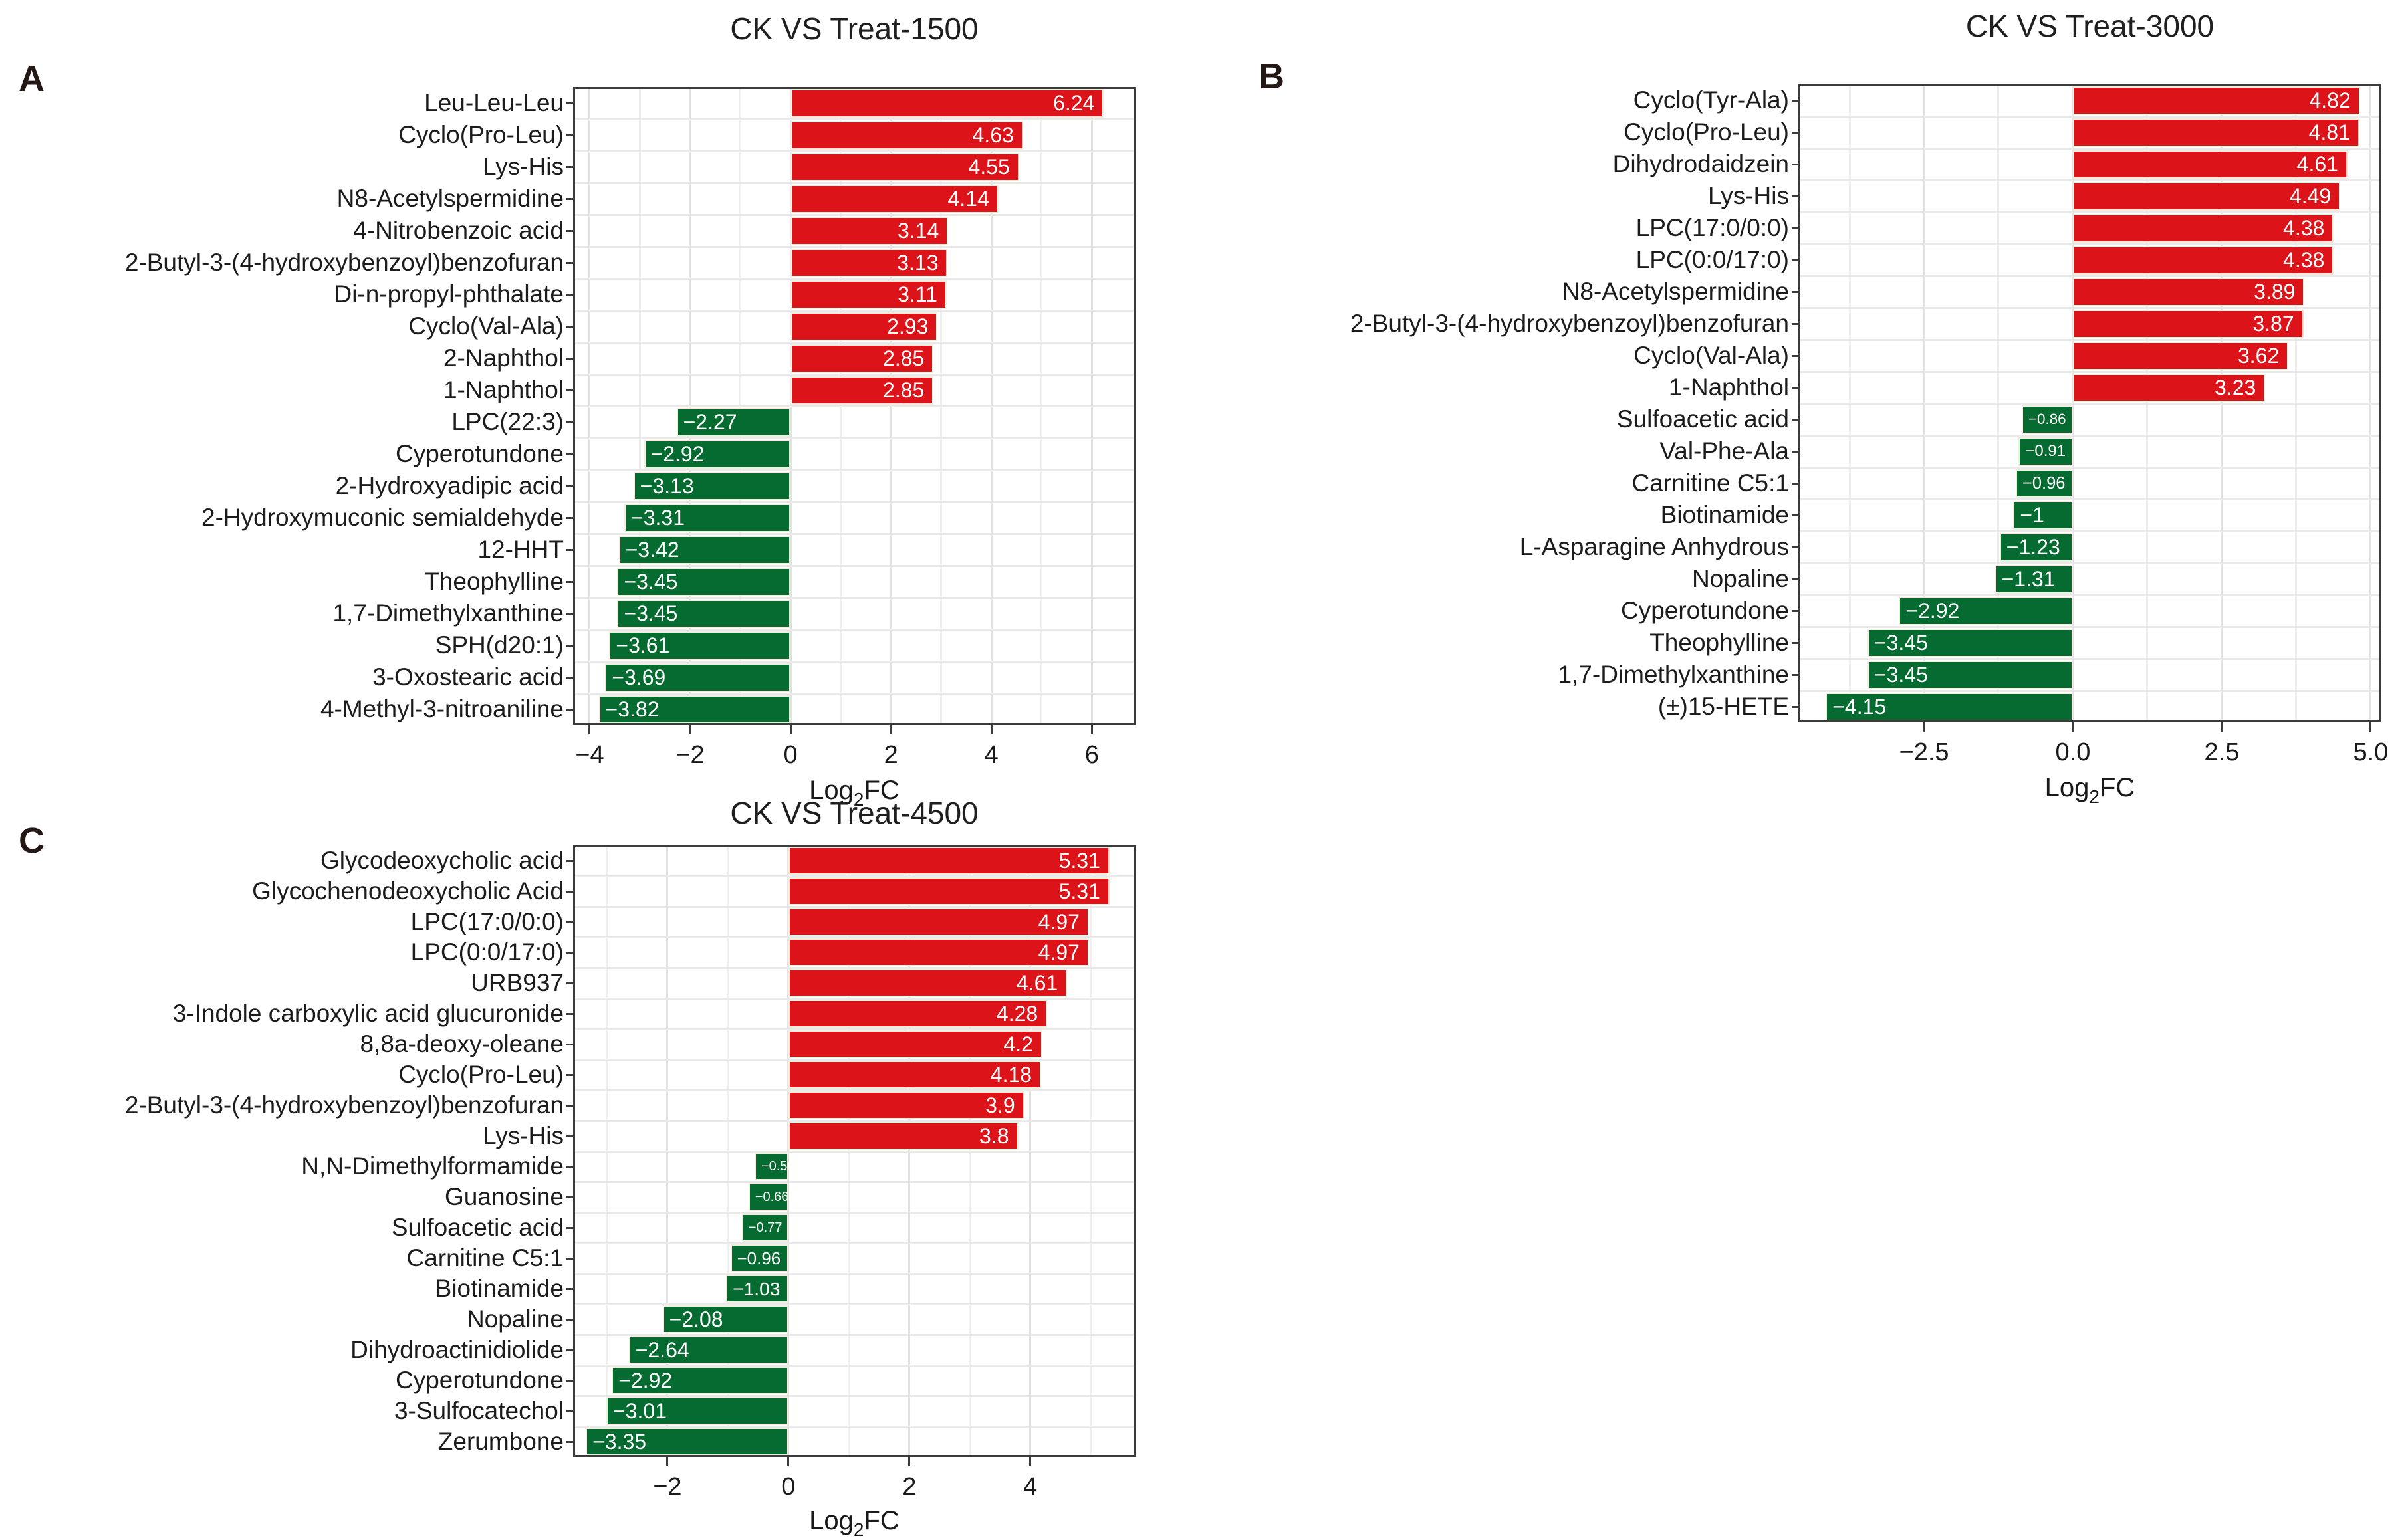  Describe the element at coordinates (1860, 706) in the screenshot. I see `bar-value-label: −4.15` at that location.